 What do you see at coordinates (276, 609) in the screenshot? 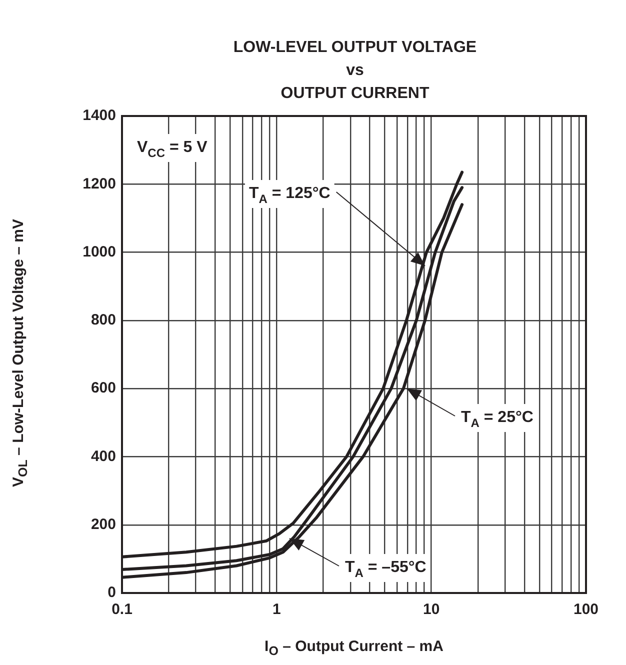
I see `x-tick-label: 1` at bounding box center [276, 609].